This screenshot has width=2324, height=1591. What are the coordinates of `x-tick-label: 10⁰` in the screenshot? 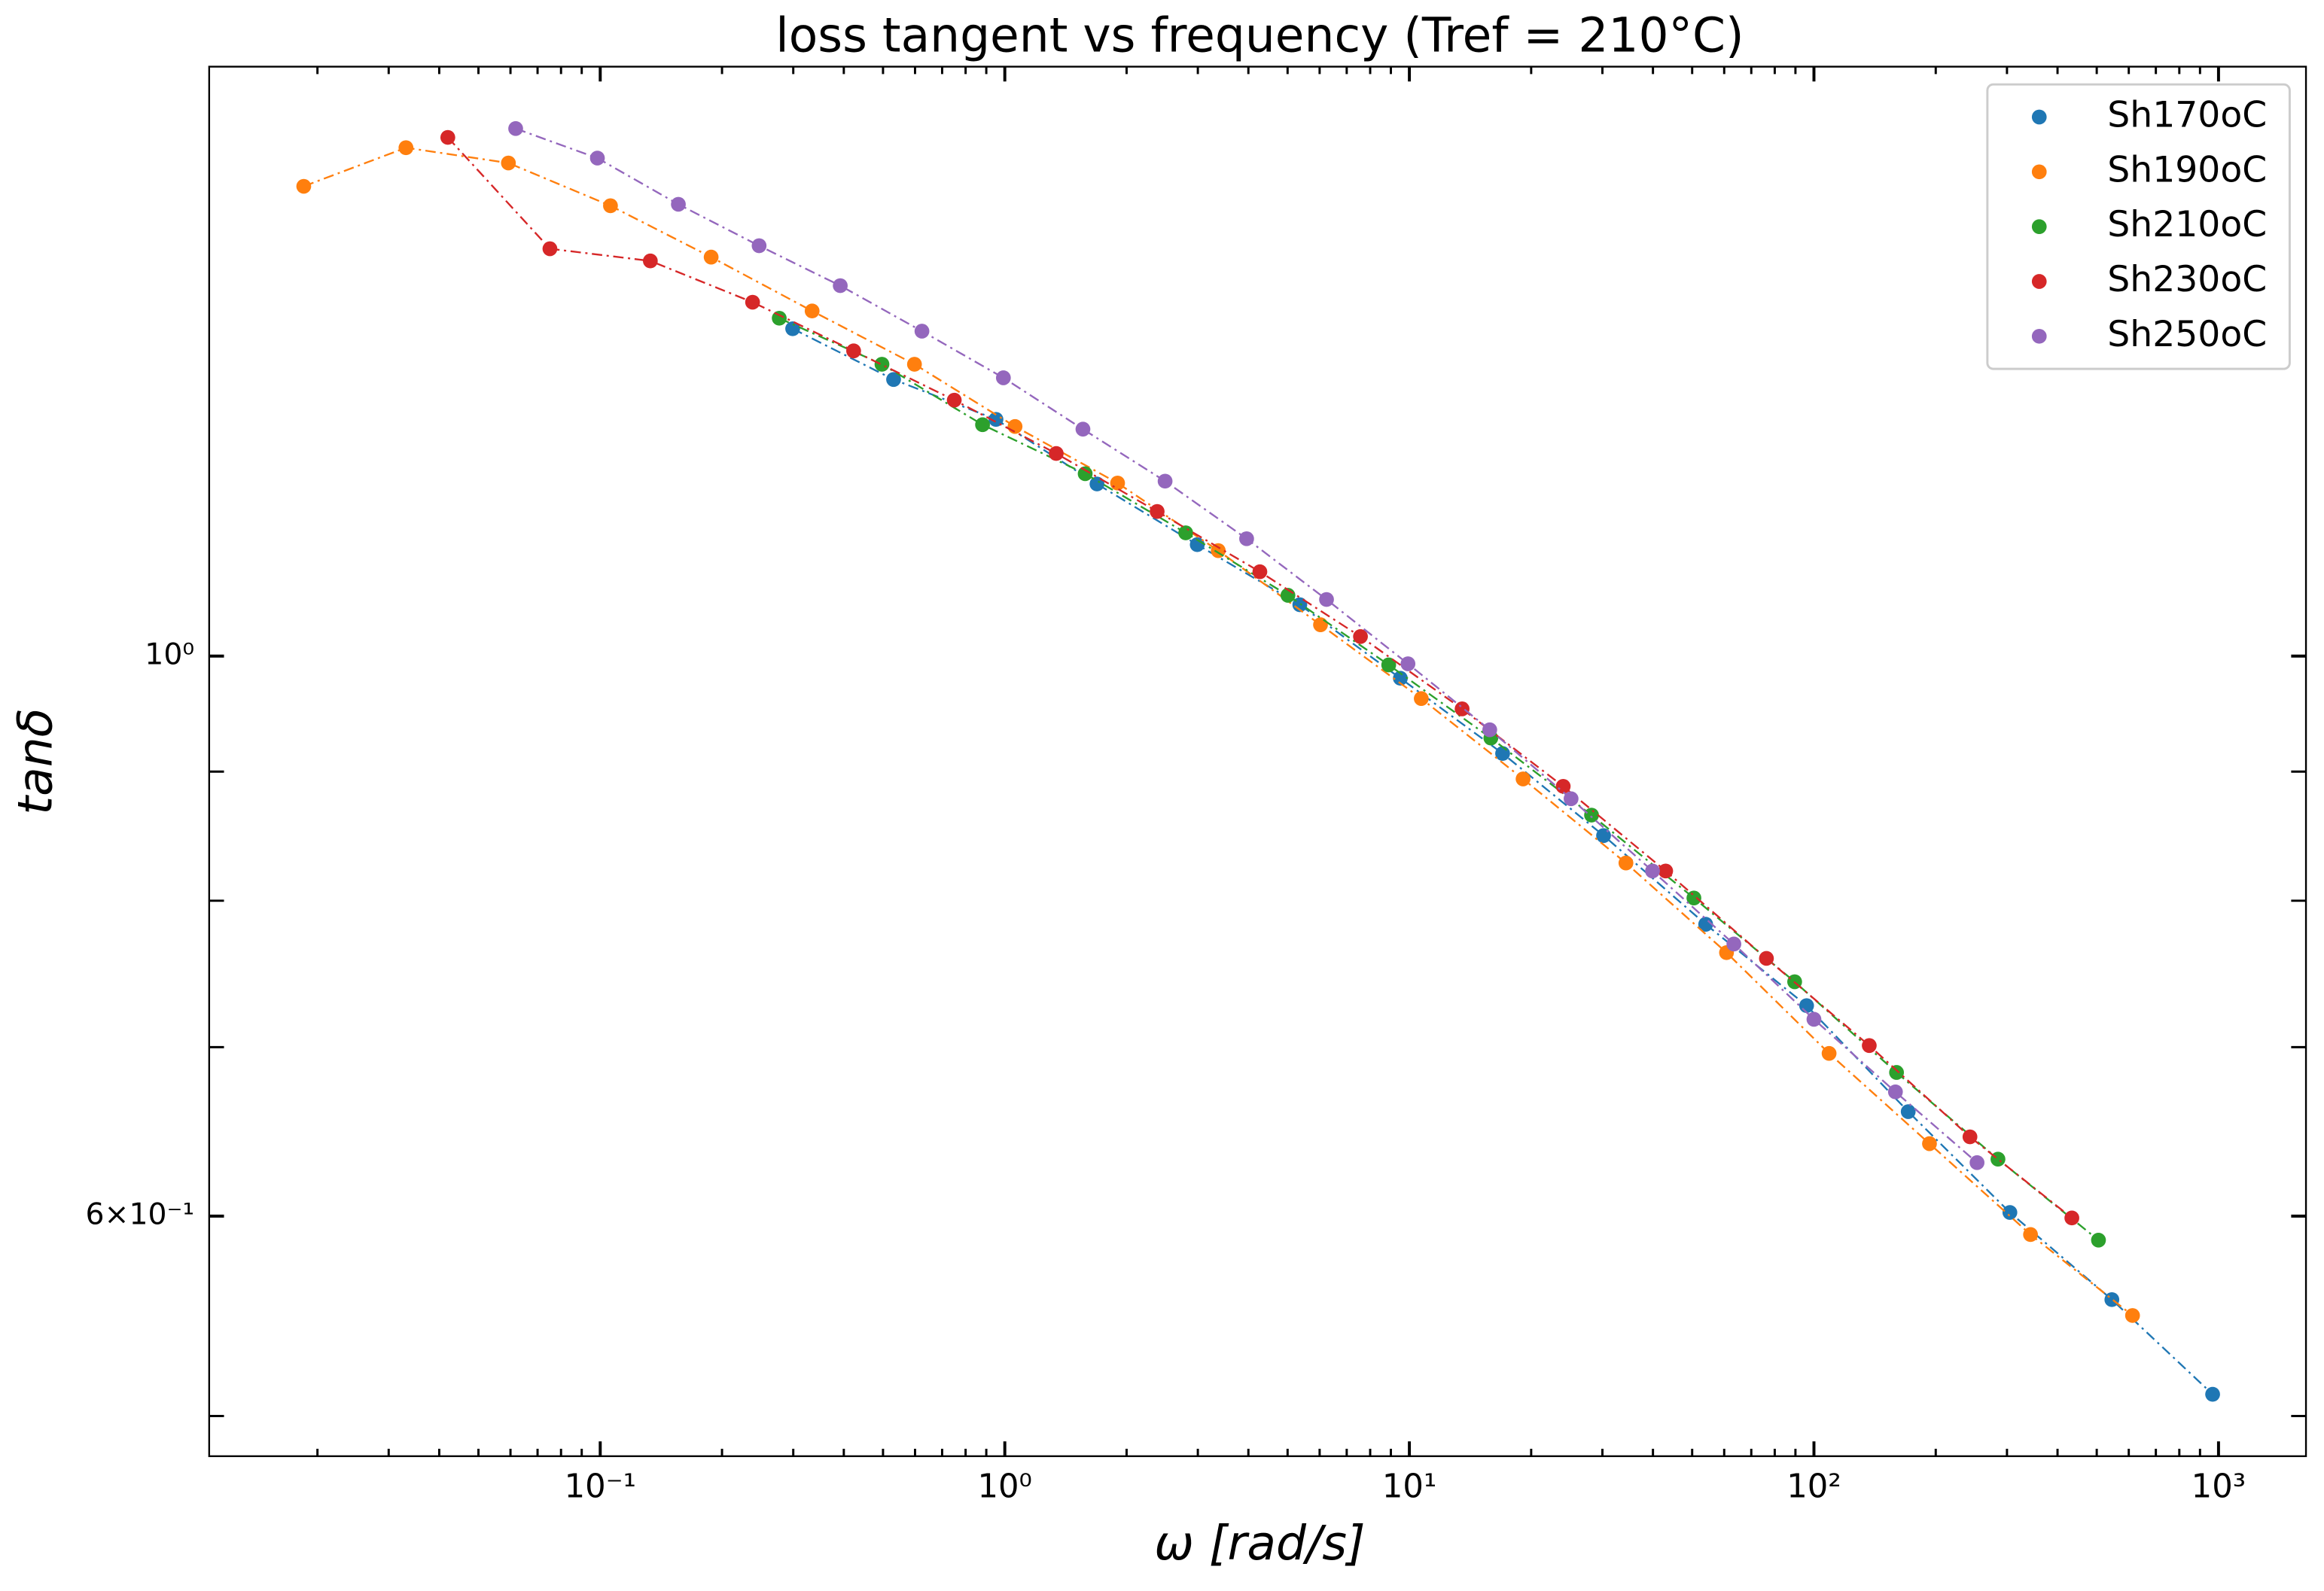 It's located at (1004, 1487).